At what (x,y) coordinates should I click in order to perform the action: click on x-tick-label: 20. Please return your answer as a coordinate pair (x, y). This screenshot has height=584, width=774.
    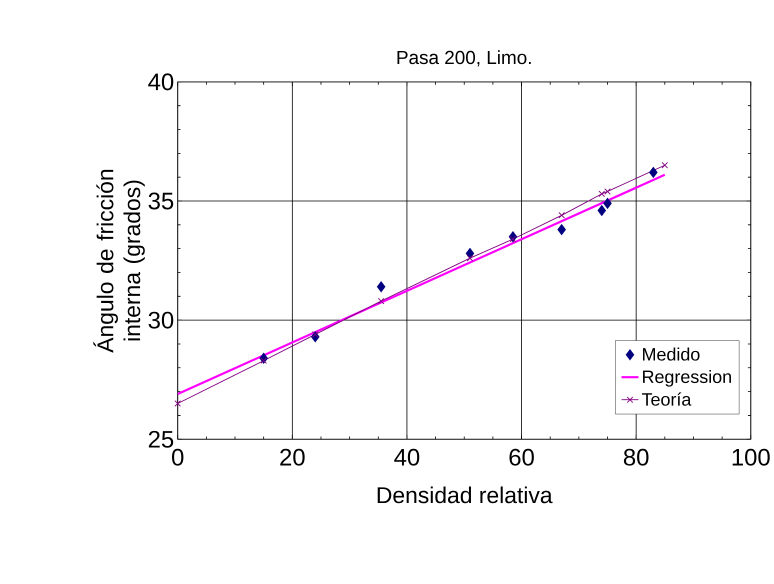
    Looking at the image, I should click on (292, 457).